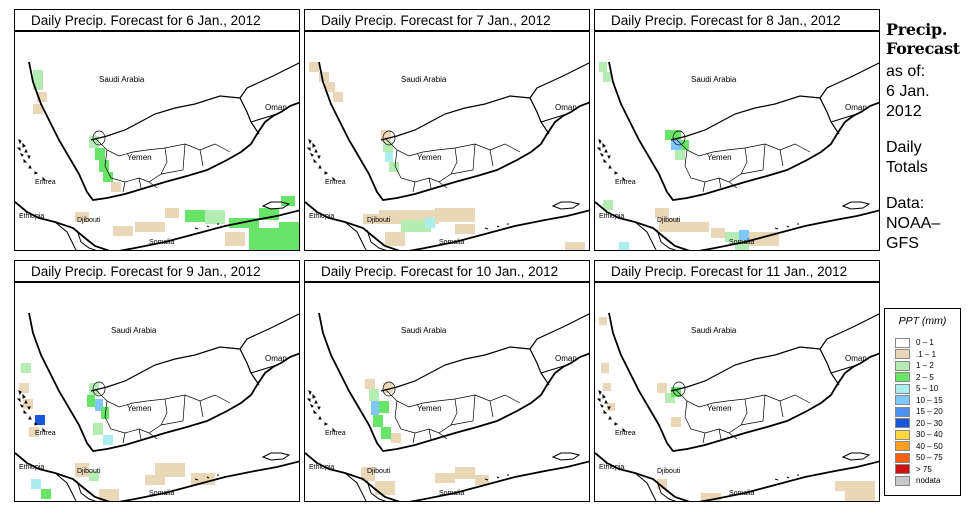  I want to click on legend-item: 30 – 40, so click(919, 434).